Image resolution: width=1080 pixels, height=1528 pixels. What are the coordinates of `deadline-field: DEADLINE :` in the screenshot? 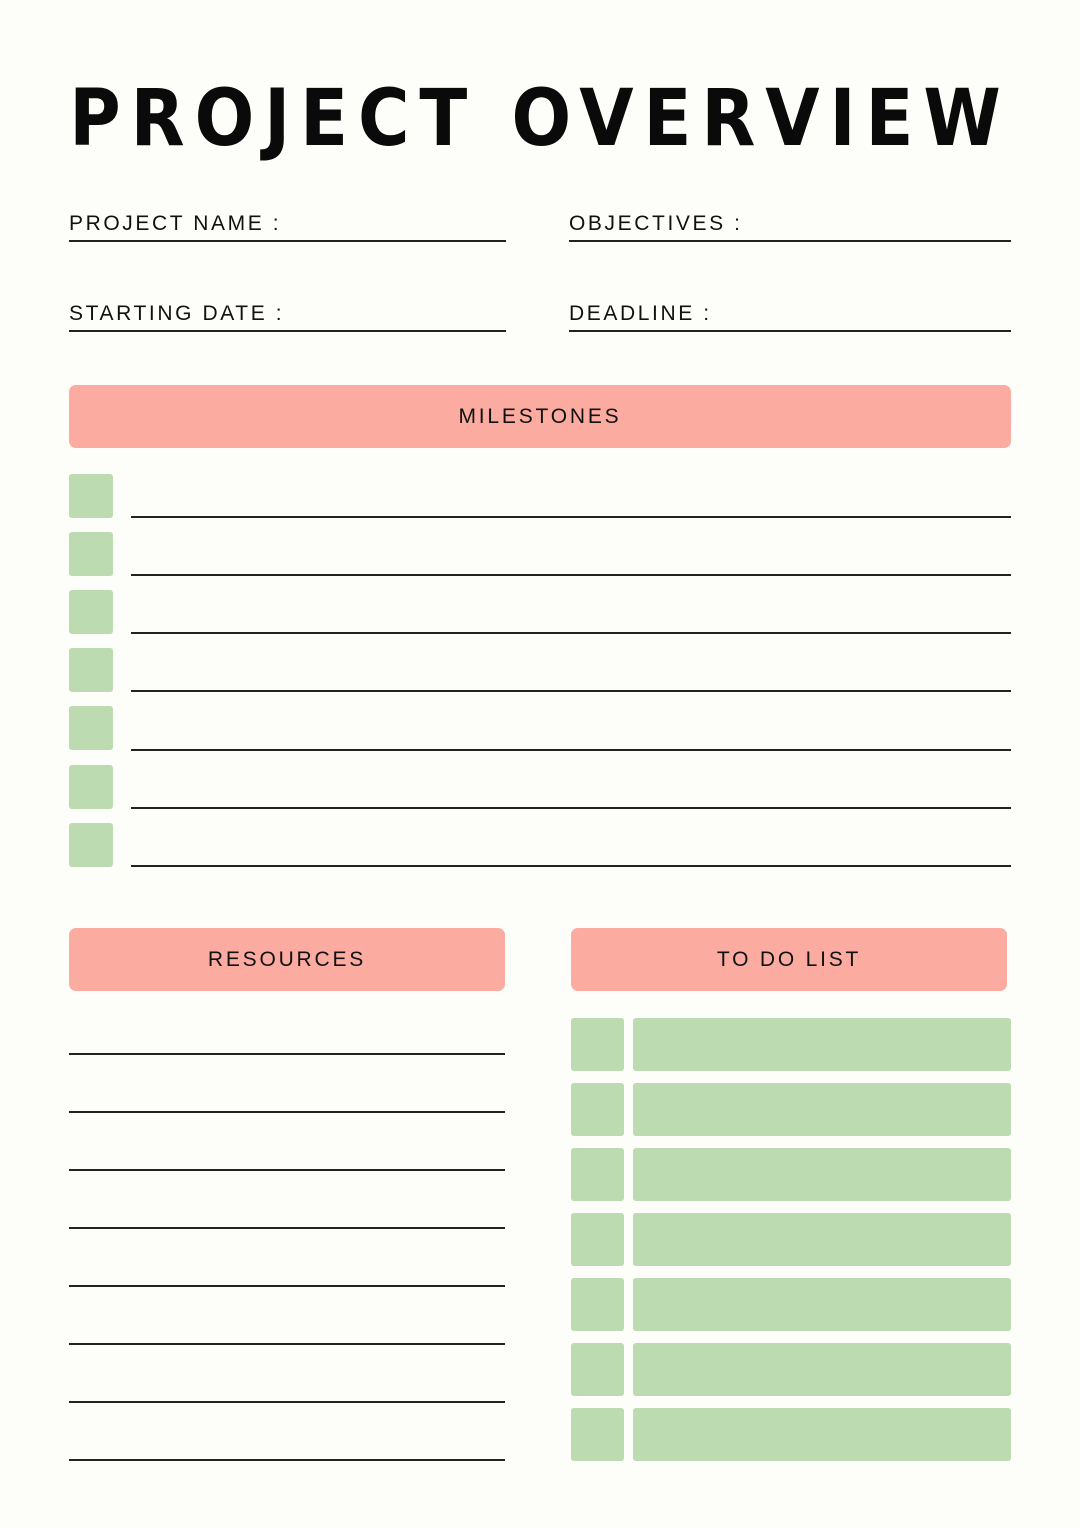 It's located at (790, 313).